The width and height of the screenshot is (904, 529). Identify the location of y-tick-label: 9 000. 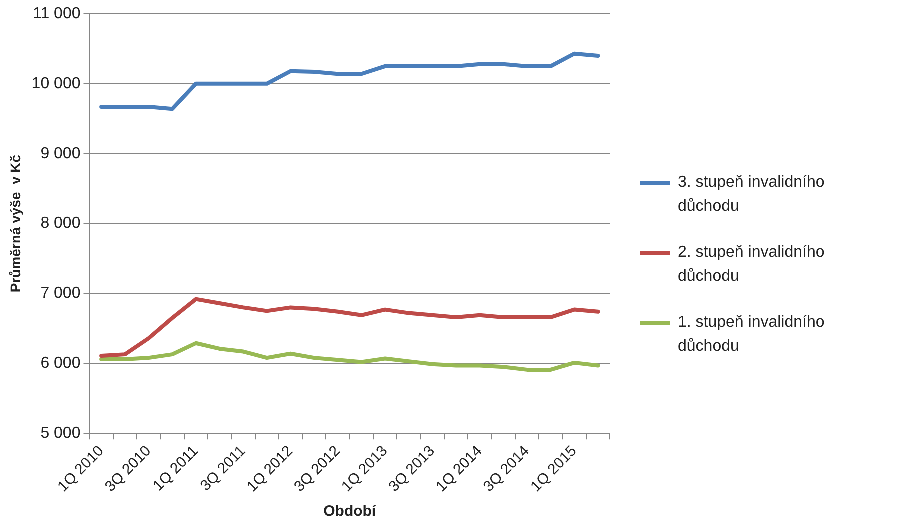
(60, 153).